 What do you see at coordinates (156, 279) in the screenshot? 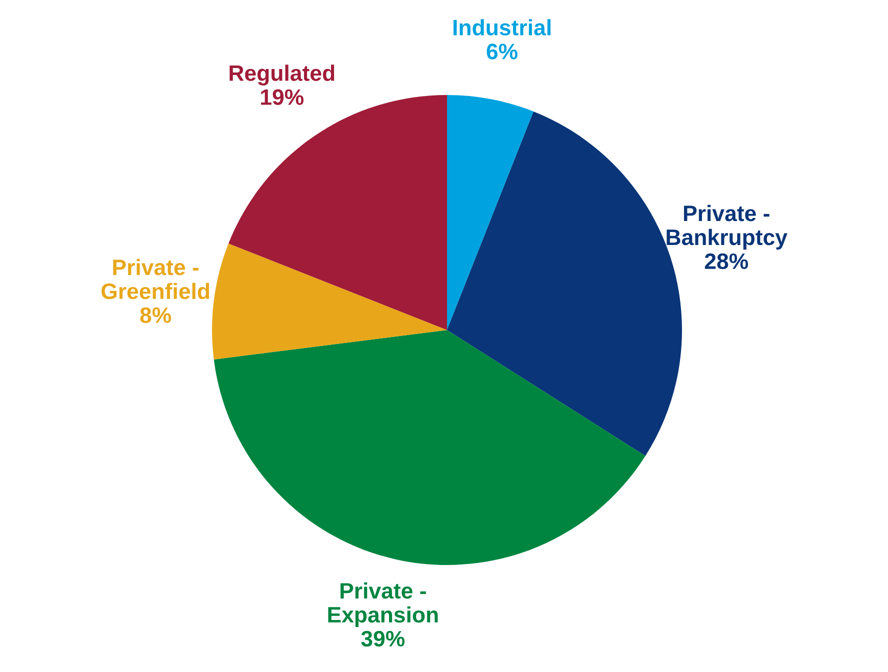
I see `slice-label: Private - Greenfield` at bounding box center [156, 279].